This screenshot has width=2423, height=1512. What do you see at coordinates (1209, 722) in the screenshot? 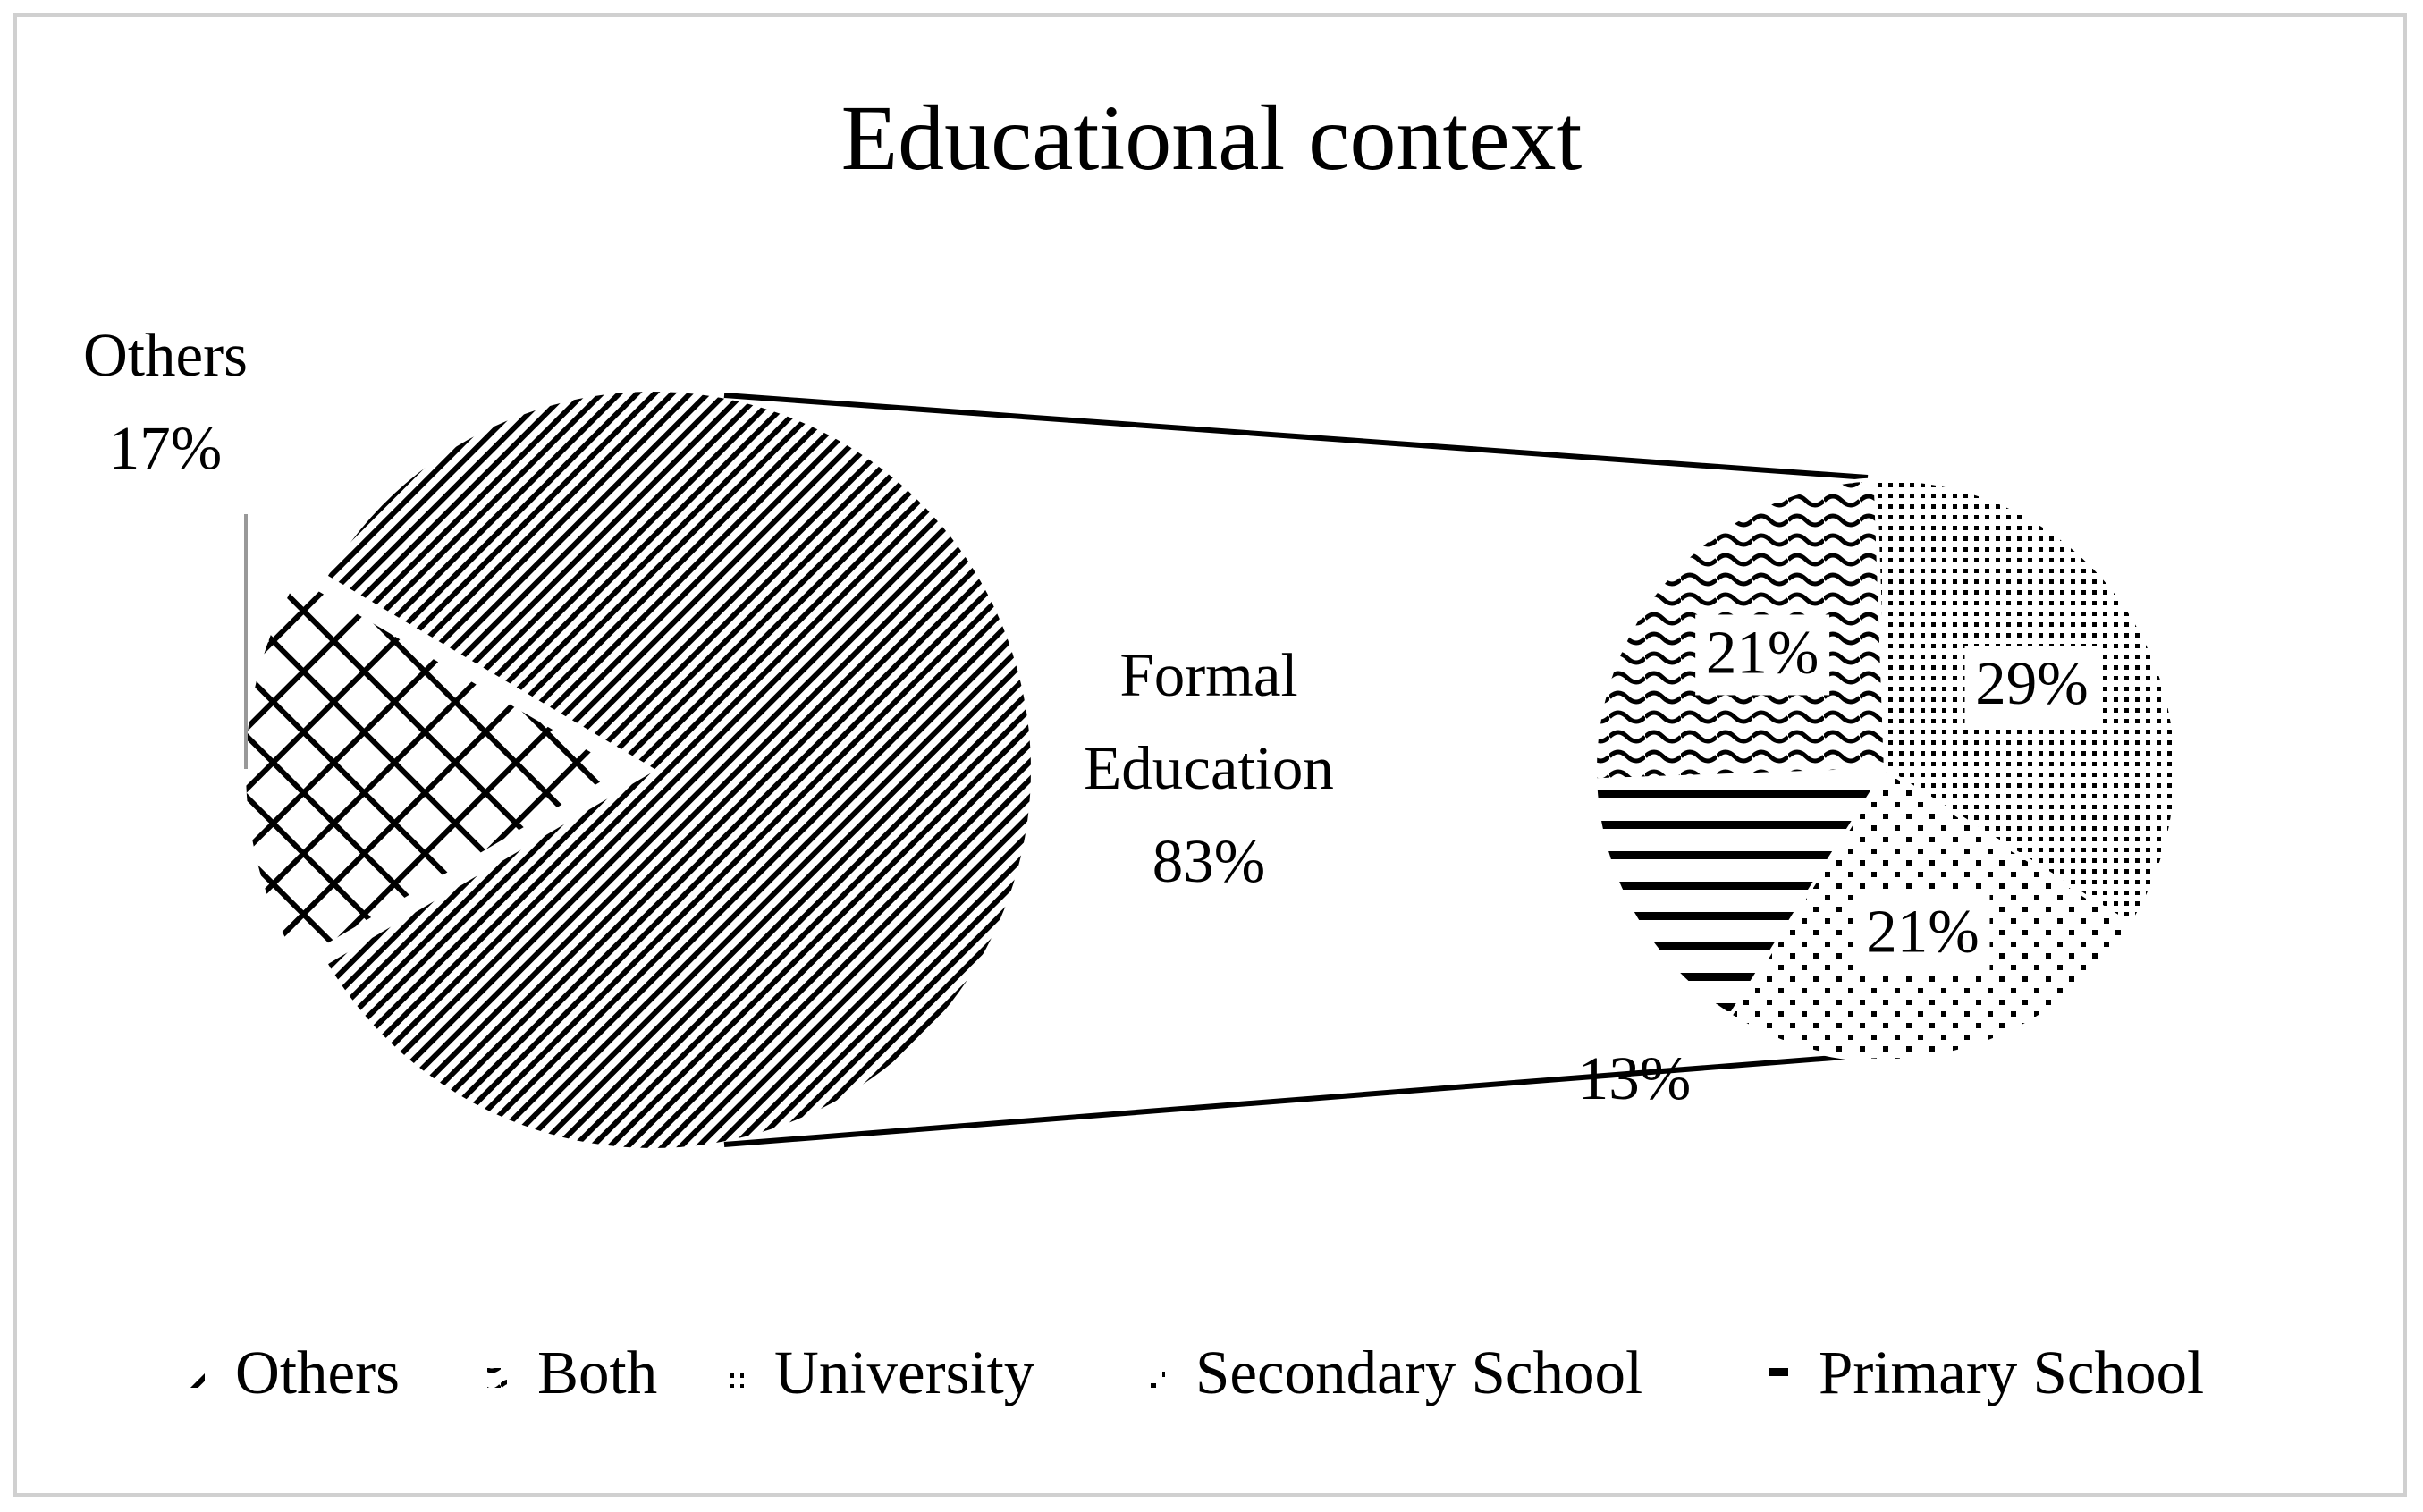
I see `category-label: Formal Education` at bounding box center [1209, 722].